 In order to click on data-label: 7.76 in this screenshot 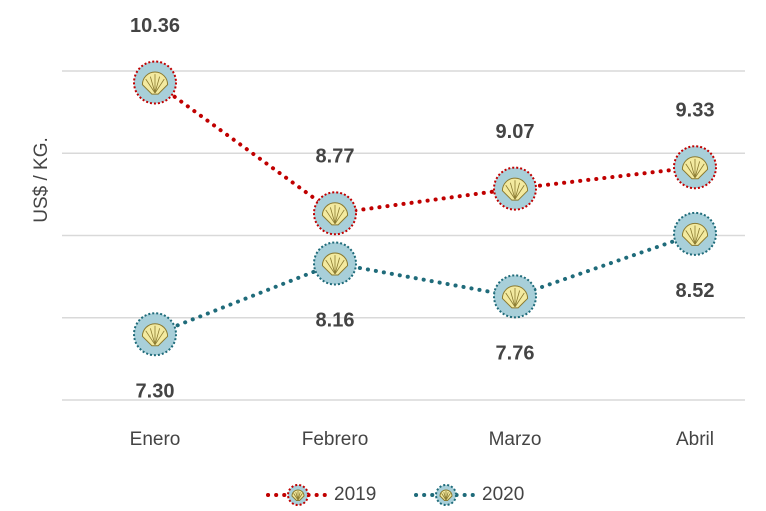, I will do `click(515, 354)`.